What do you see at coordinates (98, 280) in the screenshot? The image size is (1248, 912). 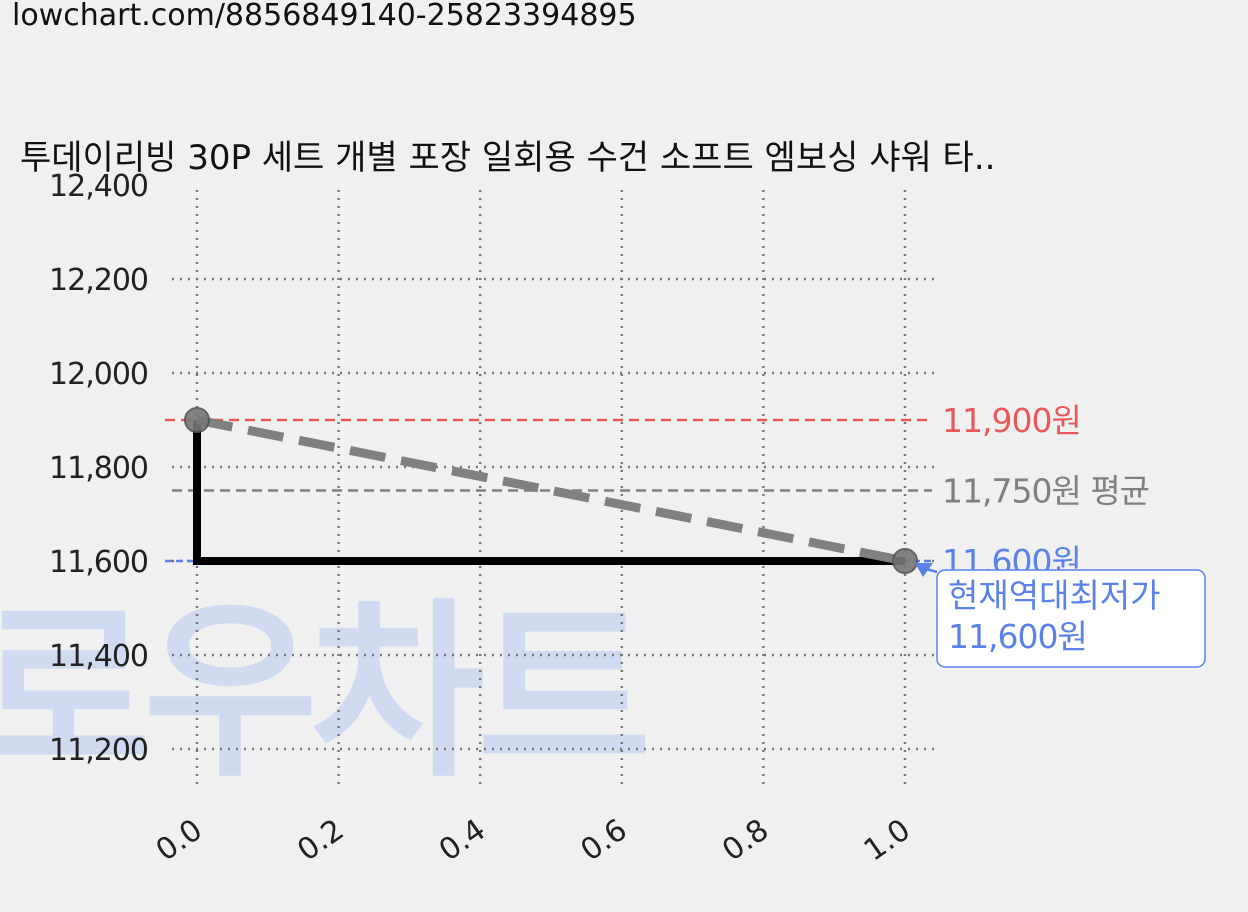 I see `y-tick-label: 12,200` at bounding box center [98, 280].